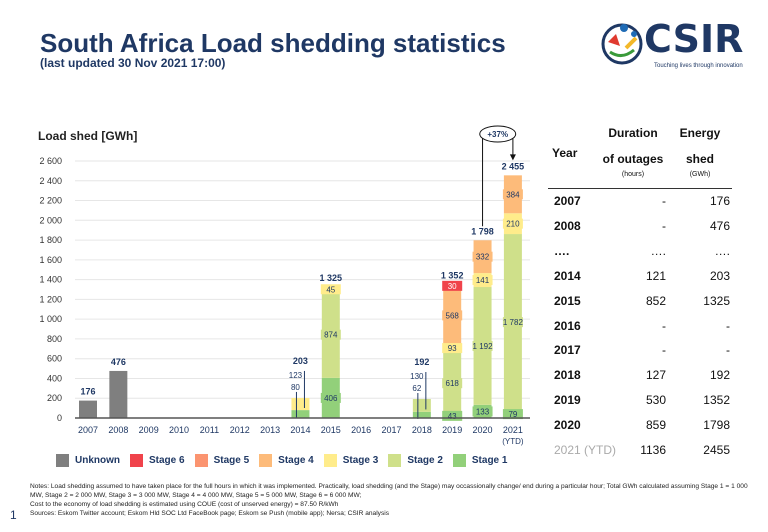 The height and width of the screenshot is (532, 768). I want to click on y-tick-label: 2 000, so click(50, 220).